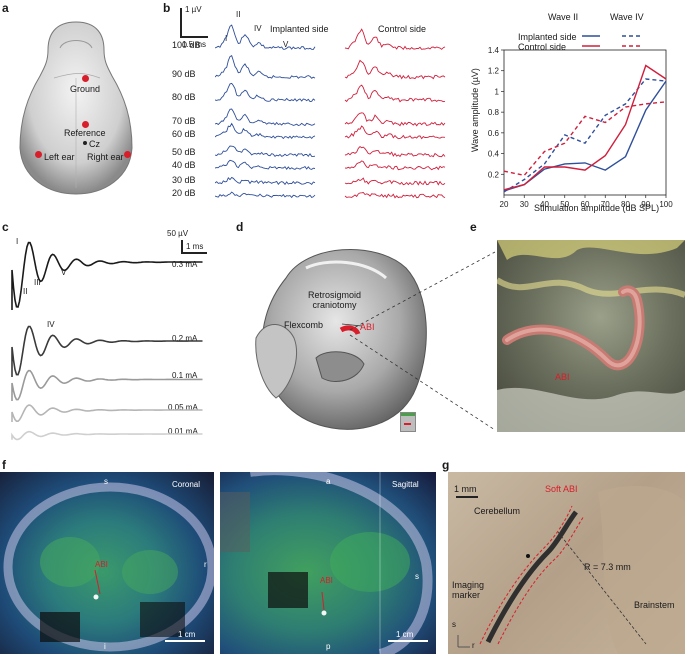  What do you see at coordinates (184, 121) in the screenshot?
I see `db-level-label: 70 dB` at bounding box center [184, 121].